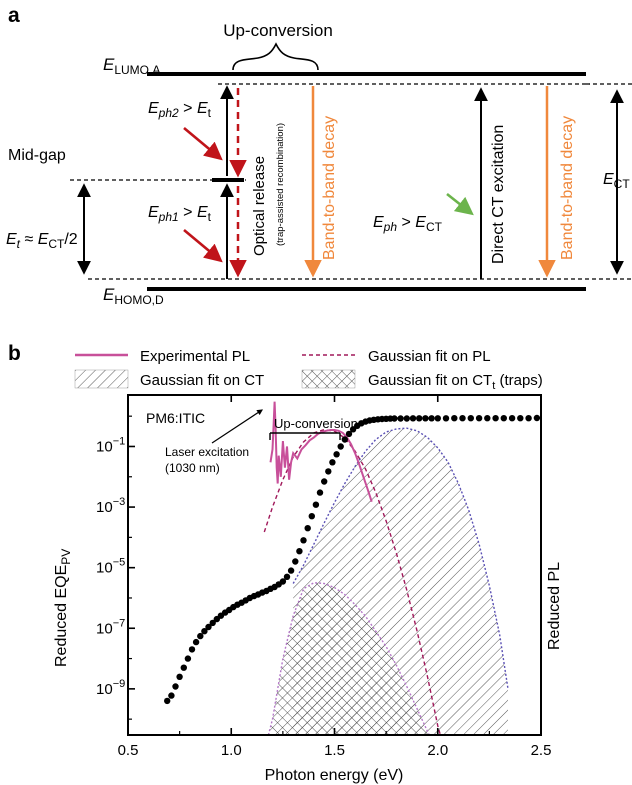 The image size is (632, 785). I want to click on optical-release-label: Optical release, so click(259, 206).